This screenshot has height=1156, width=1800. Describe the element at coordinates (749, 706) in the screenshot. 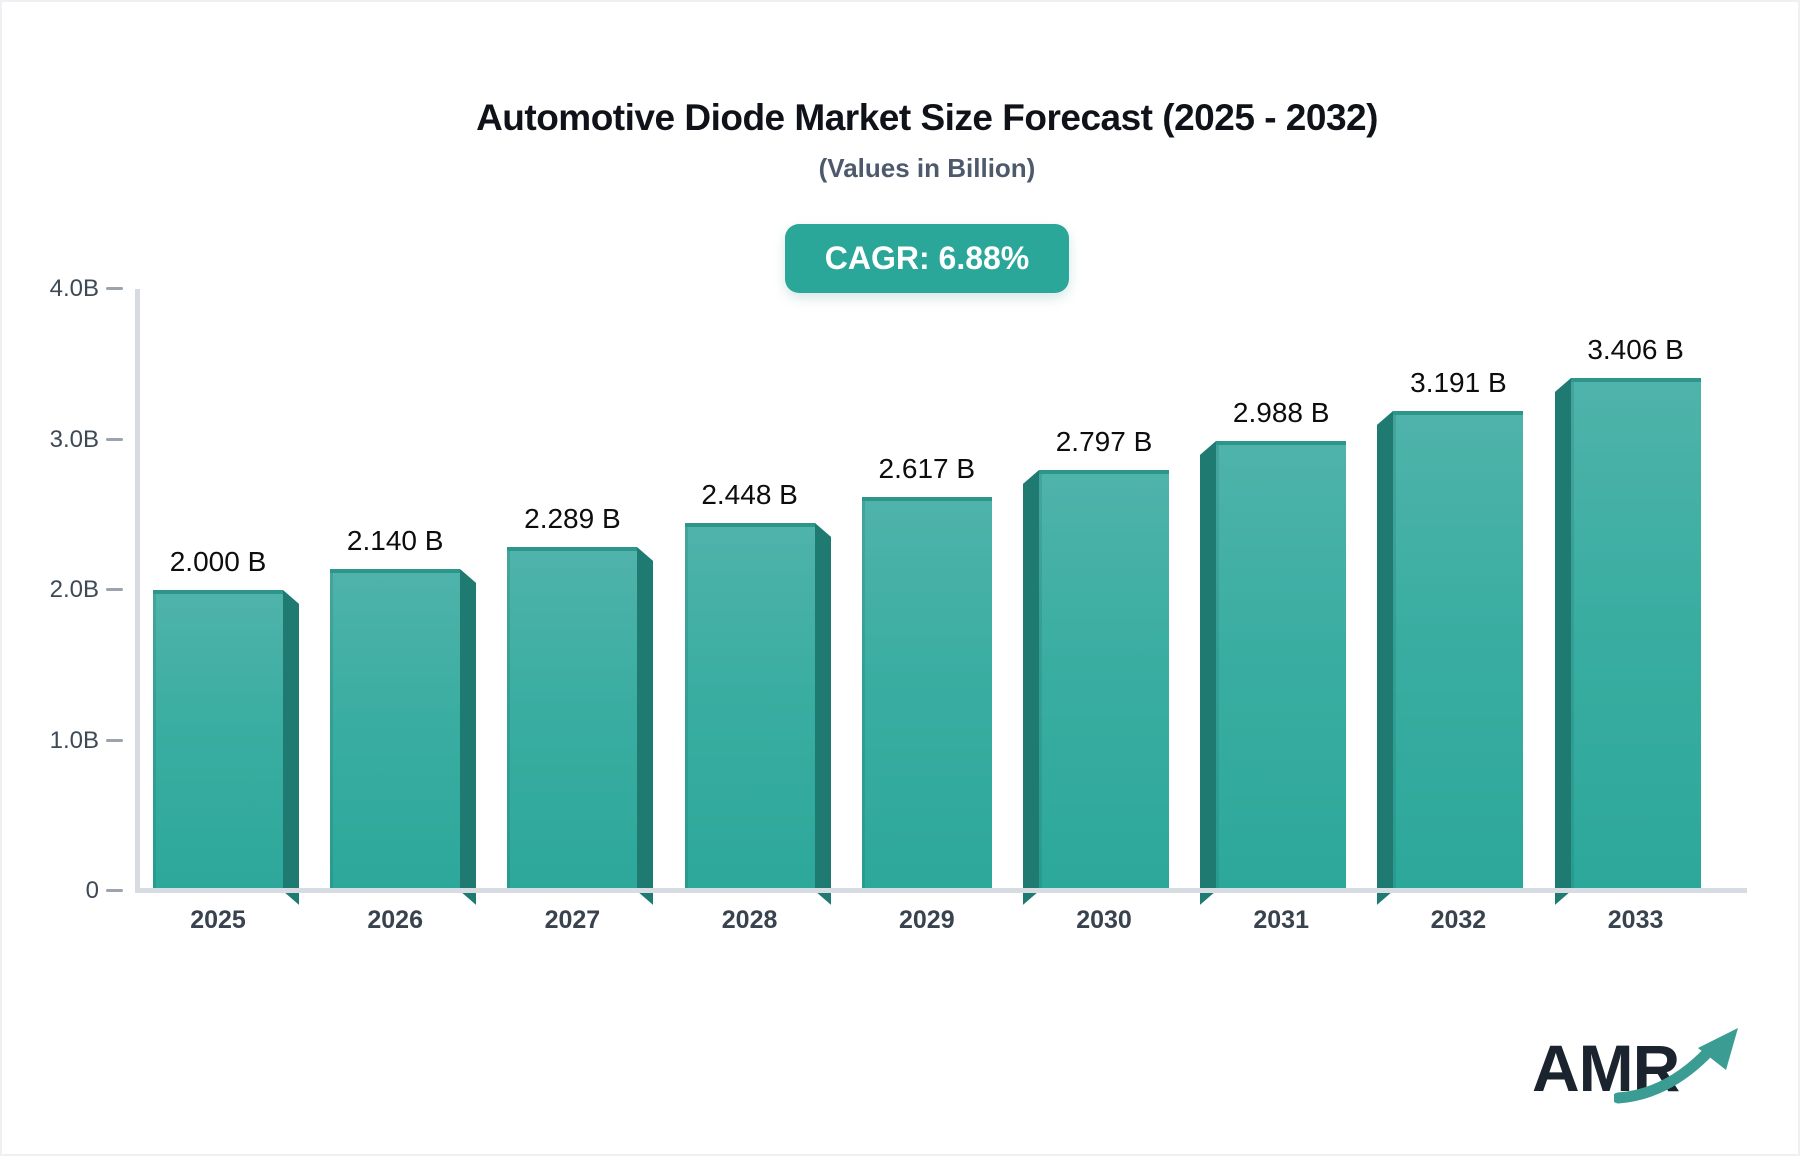

I see `bar-2028` at that location.